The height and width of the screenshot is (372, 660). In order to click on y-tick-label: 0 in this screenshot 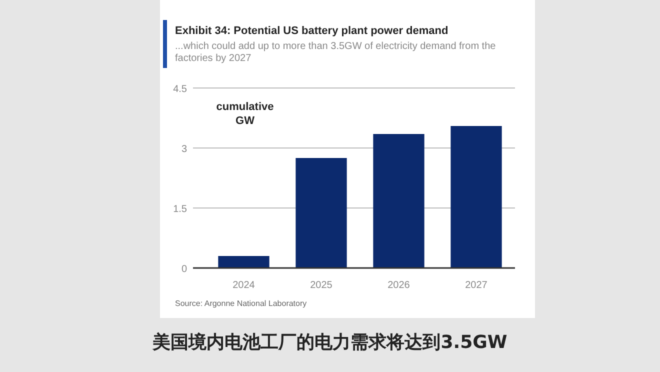, I will do `click(184, 269)`.